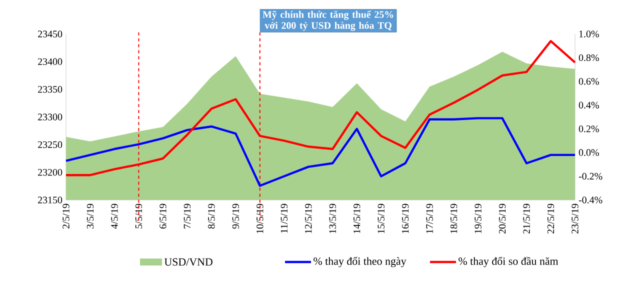 Image resolution: width=640 pixels, height=282 pixels. I want to click on x-tick-label: 15/5/19, so click(381, 219).